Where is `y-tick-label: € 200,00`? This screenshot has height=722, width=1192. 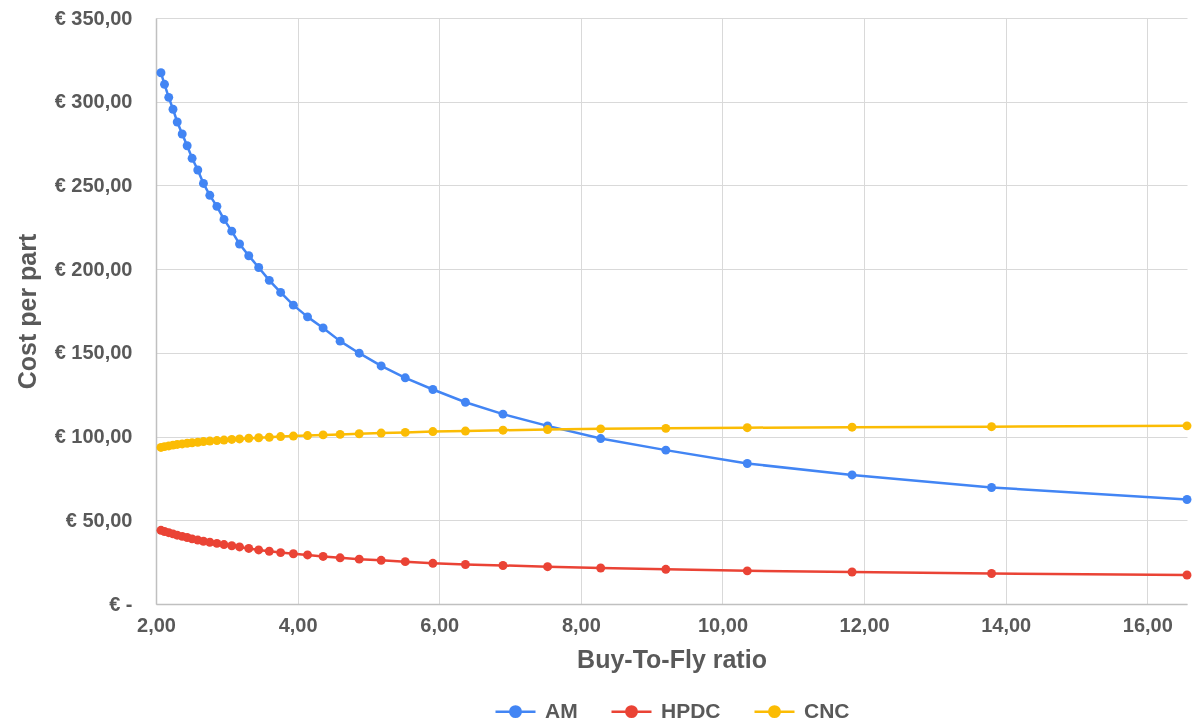
y-tick-label: € 200,00 is located at coordinates (93, 268).